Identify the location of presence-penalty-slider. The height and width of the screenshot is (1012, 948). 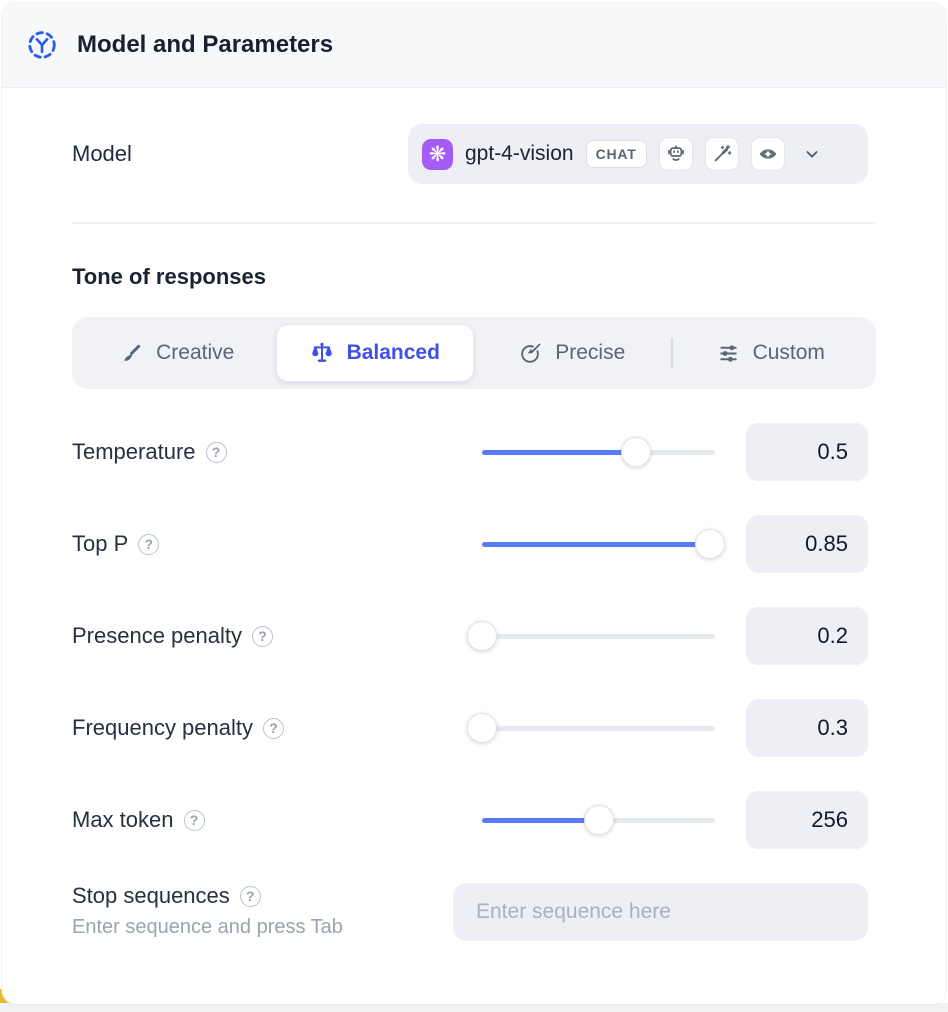
(591, 636).